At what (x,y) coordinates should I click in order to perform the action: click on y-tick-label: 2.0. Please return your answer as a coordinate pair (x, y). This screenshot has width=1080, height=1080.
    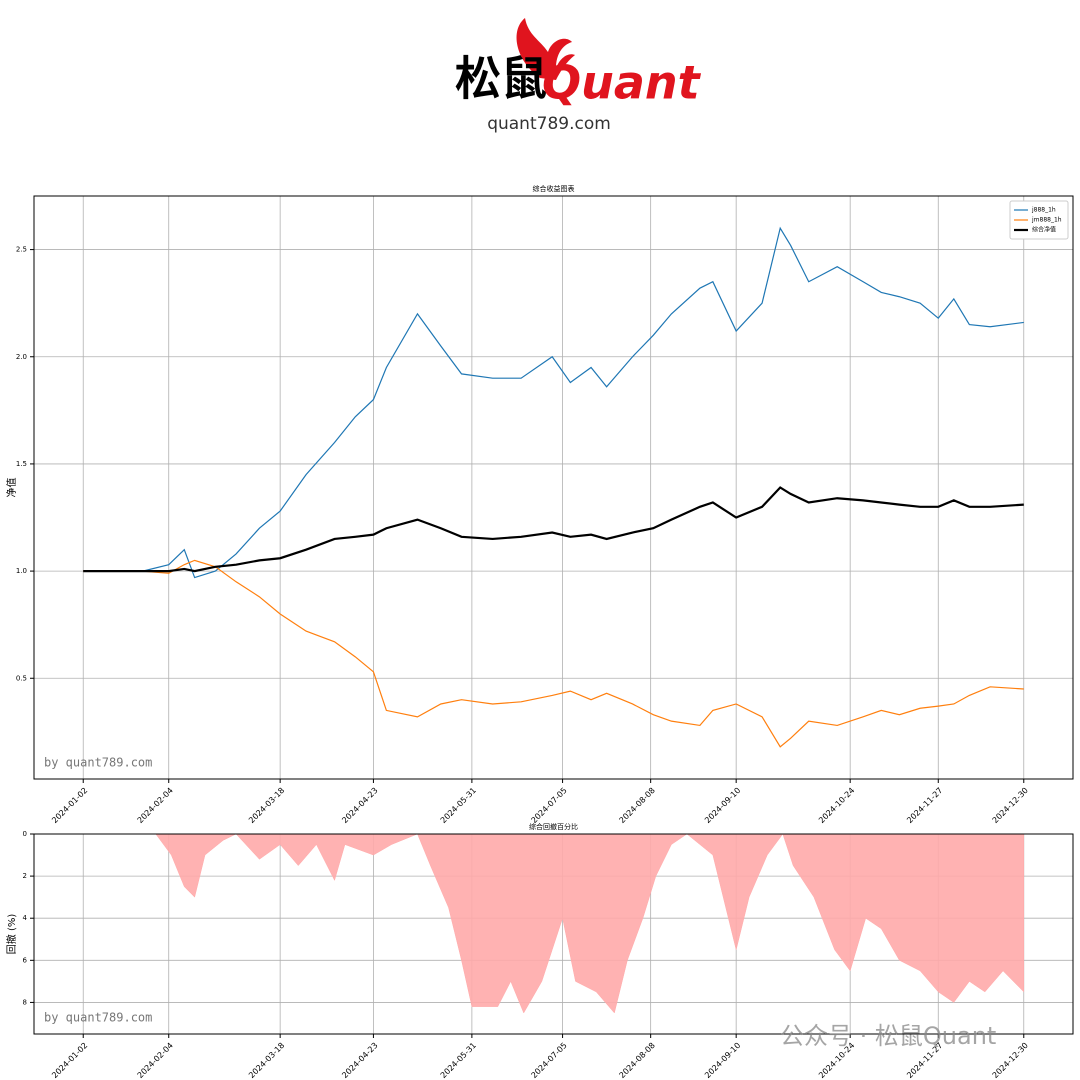
    Looking at the image, I should click on (21, 357).